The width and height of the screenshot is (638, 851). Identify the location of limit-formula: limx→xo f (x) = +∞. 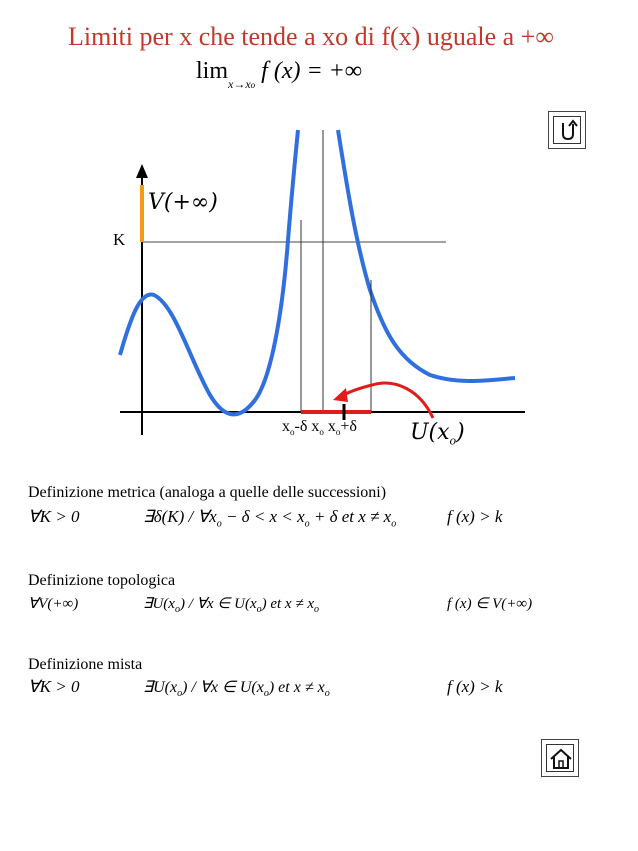
(279, 74).